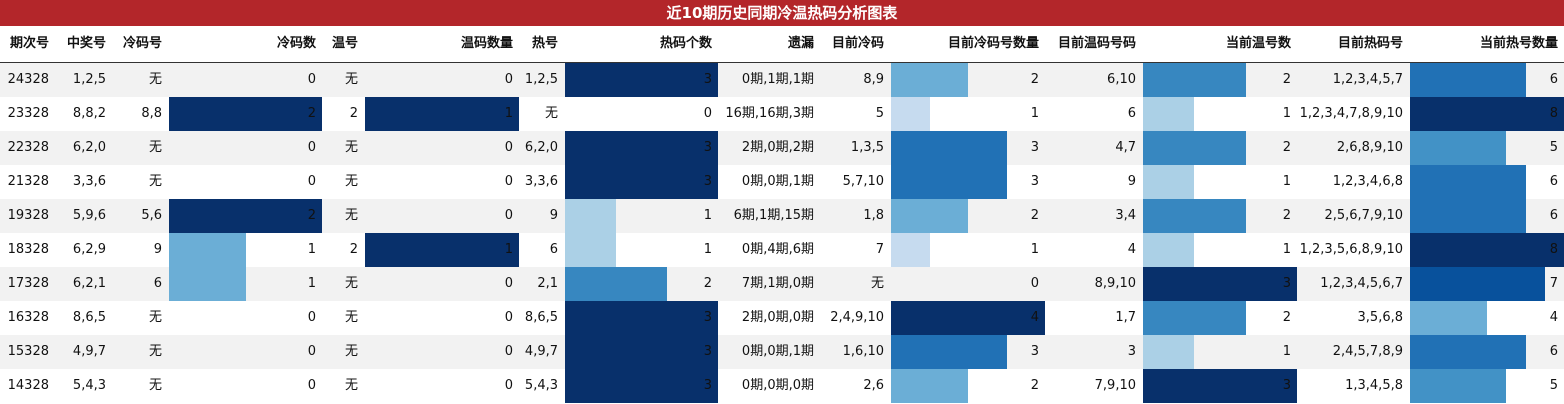 The width and height of the screenshot is (1564, 404). Describe the element at coordinates (86, 43) in the screenshot. I see `column-header: 中奖号` at that location.